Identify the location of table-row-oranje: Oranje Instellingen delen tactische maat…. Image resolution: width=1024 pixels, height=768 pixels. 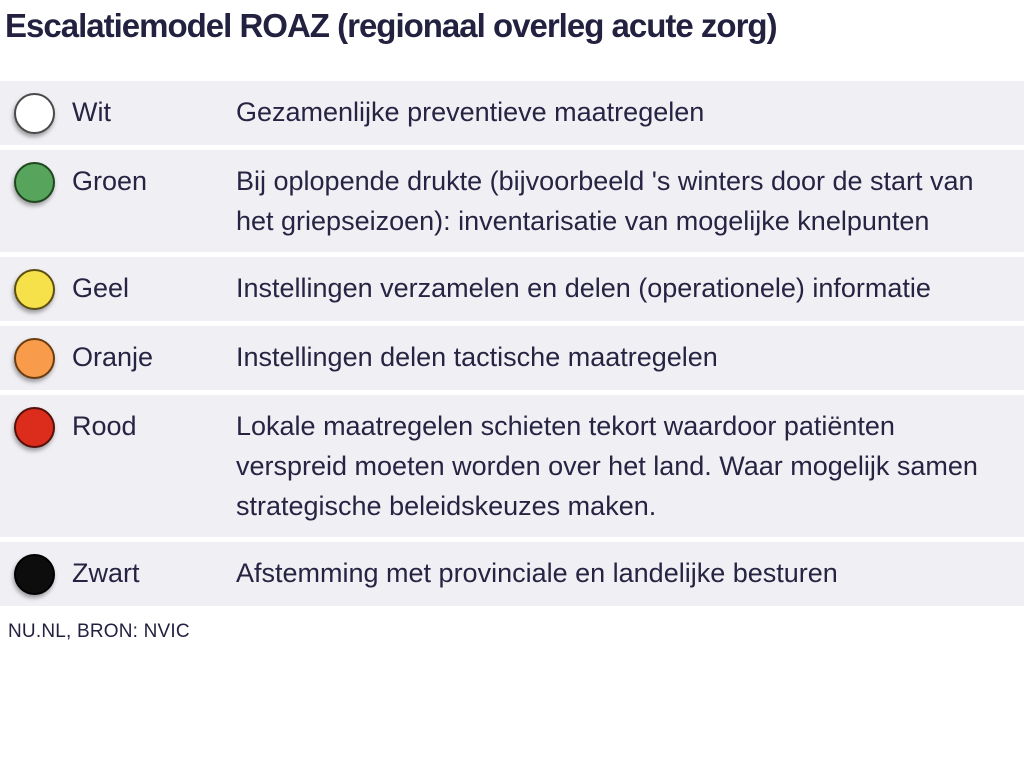
(512, 358).